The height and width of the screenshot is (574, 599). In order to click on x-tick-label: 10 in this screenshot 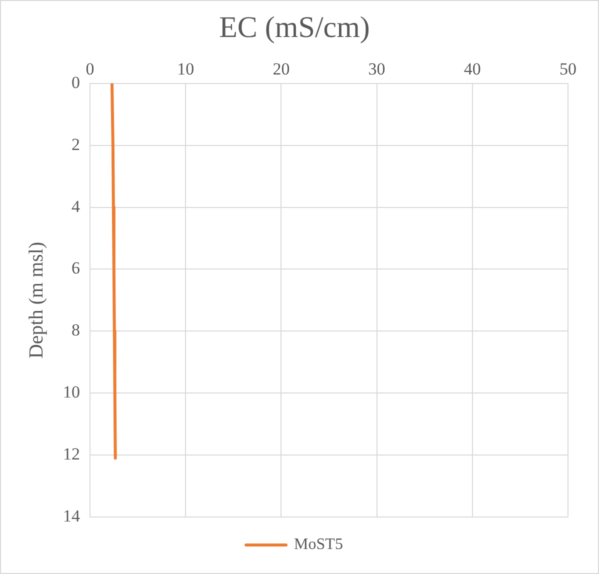, I will do `click(185, 69)`.